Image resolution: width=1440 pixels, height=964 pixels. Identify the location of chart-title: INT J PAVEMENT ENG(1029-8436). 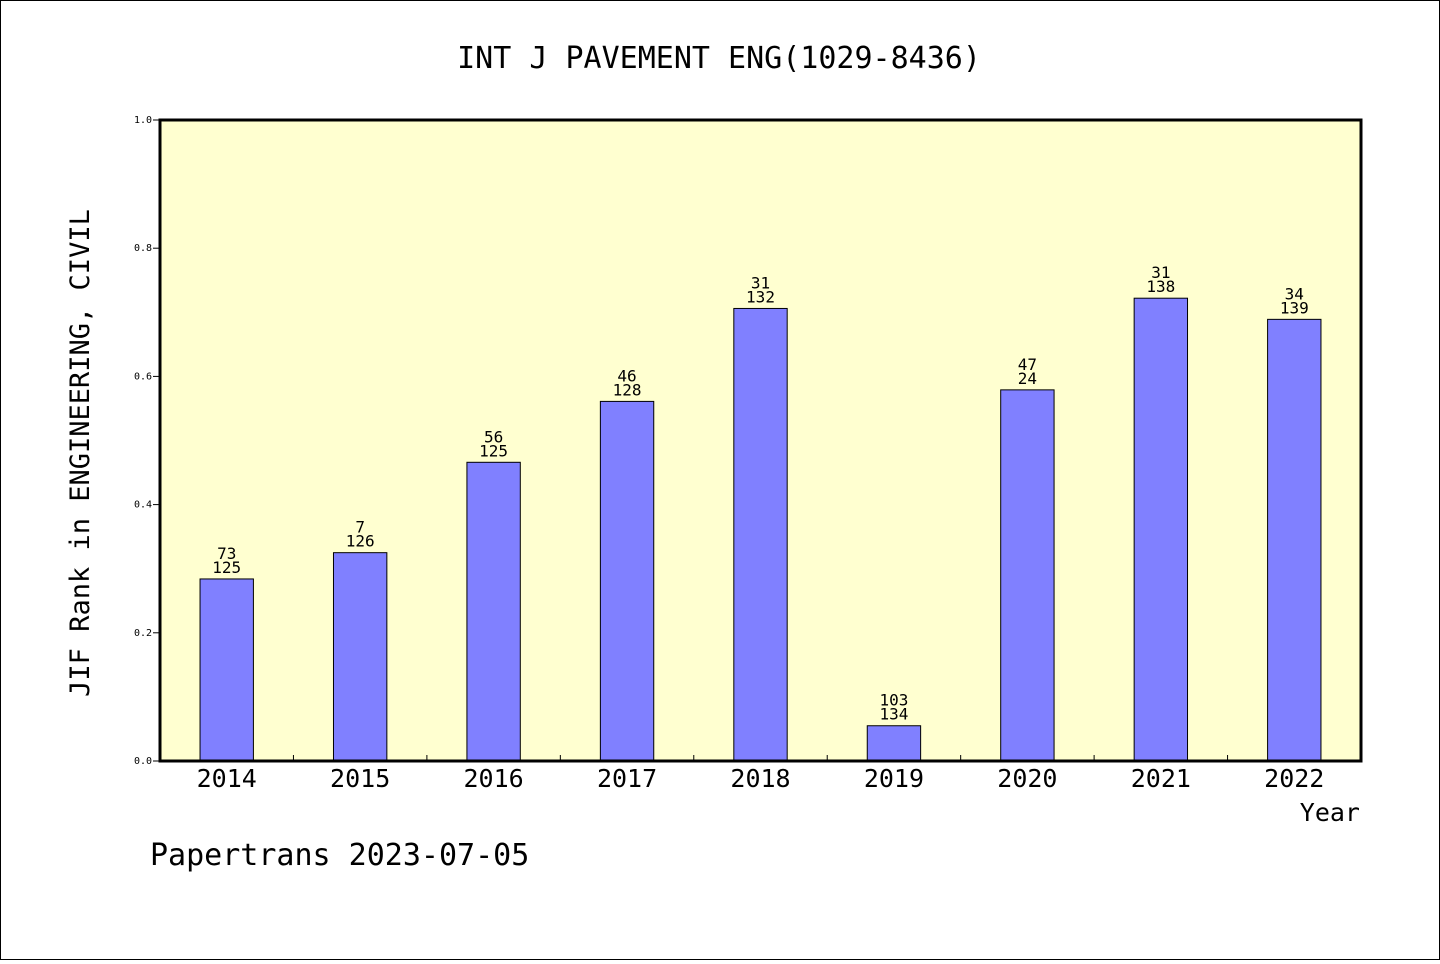
(719, 58).